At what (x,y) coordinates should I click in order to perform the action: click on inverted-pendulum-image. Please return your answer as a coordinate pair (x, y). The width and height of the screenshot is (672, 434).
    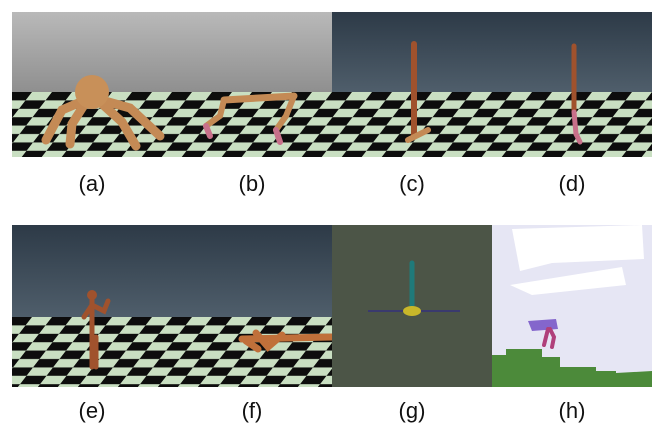
    Looking at the image, I should click on (412, 306).